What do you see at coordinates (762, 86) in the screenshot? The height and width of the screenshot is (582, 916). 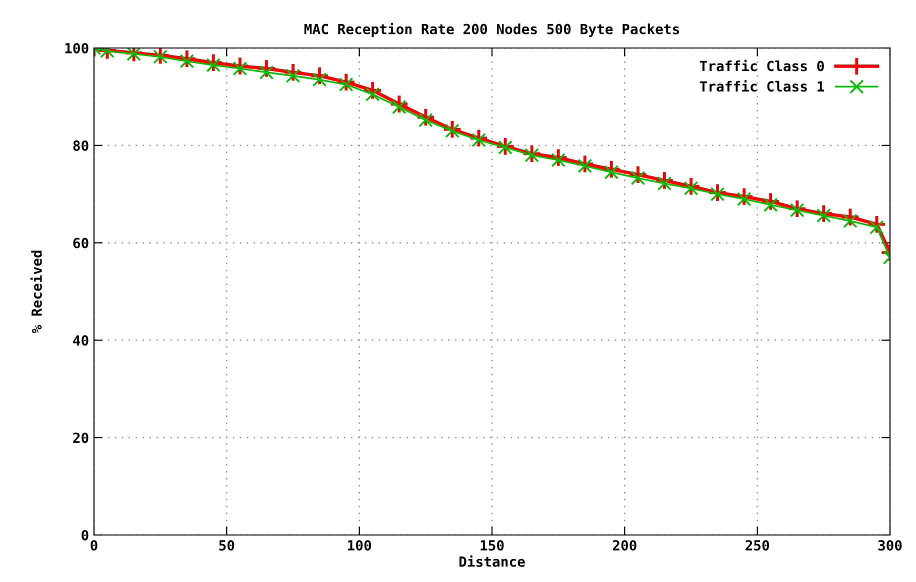 I see `legend-label: Traffic Class 1` at bounding box center [762, 86].